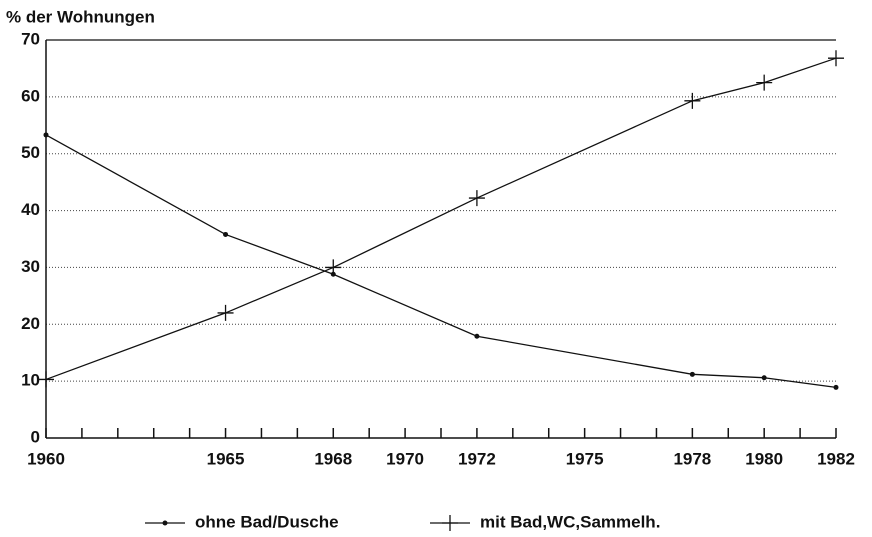 Image resolution: width=872 pixels, height=537 pixels. Describe the element at coordinates (35, 436) in the screenshot. I see `y-tick-label: 0` at that location.